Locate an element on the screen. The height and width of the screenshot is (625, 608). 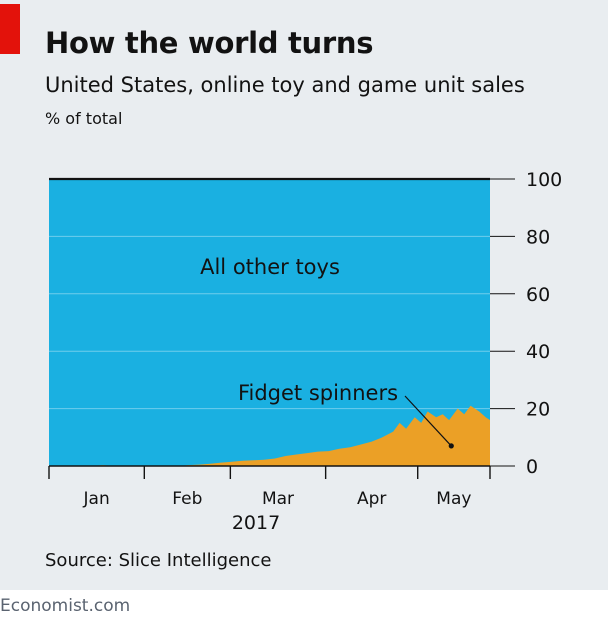
y-tick-label-100: 100 is located at coordinates (544, 180).